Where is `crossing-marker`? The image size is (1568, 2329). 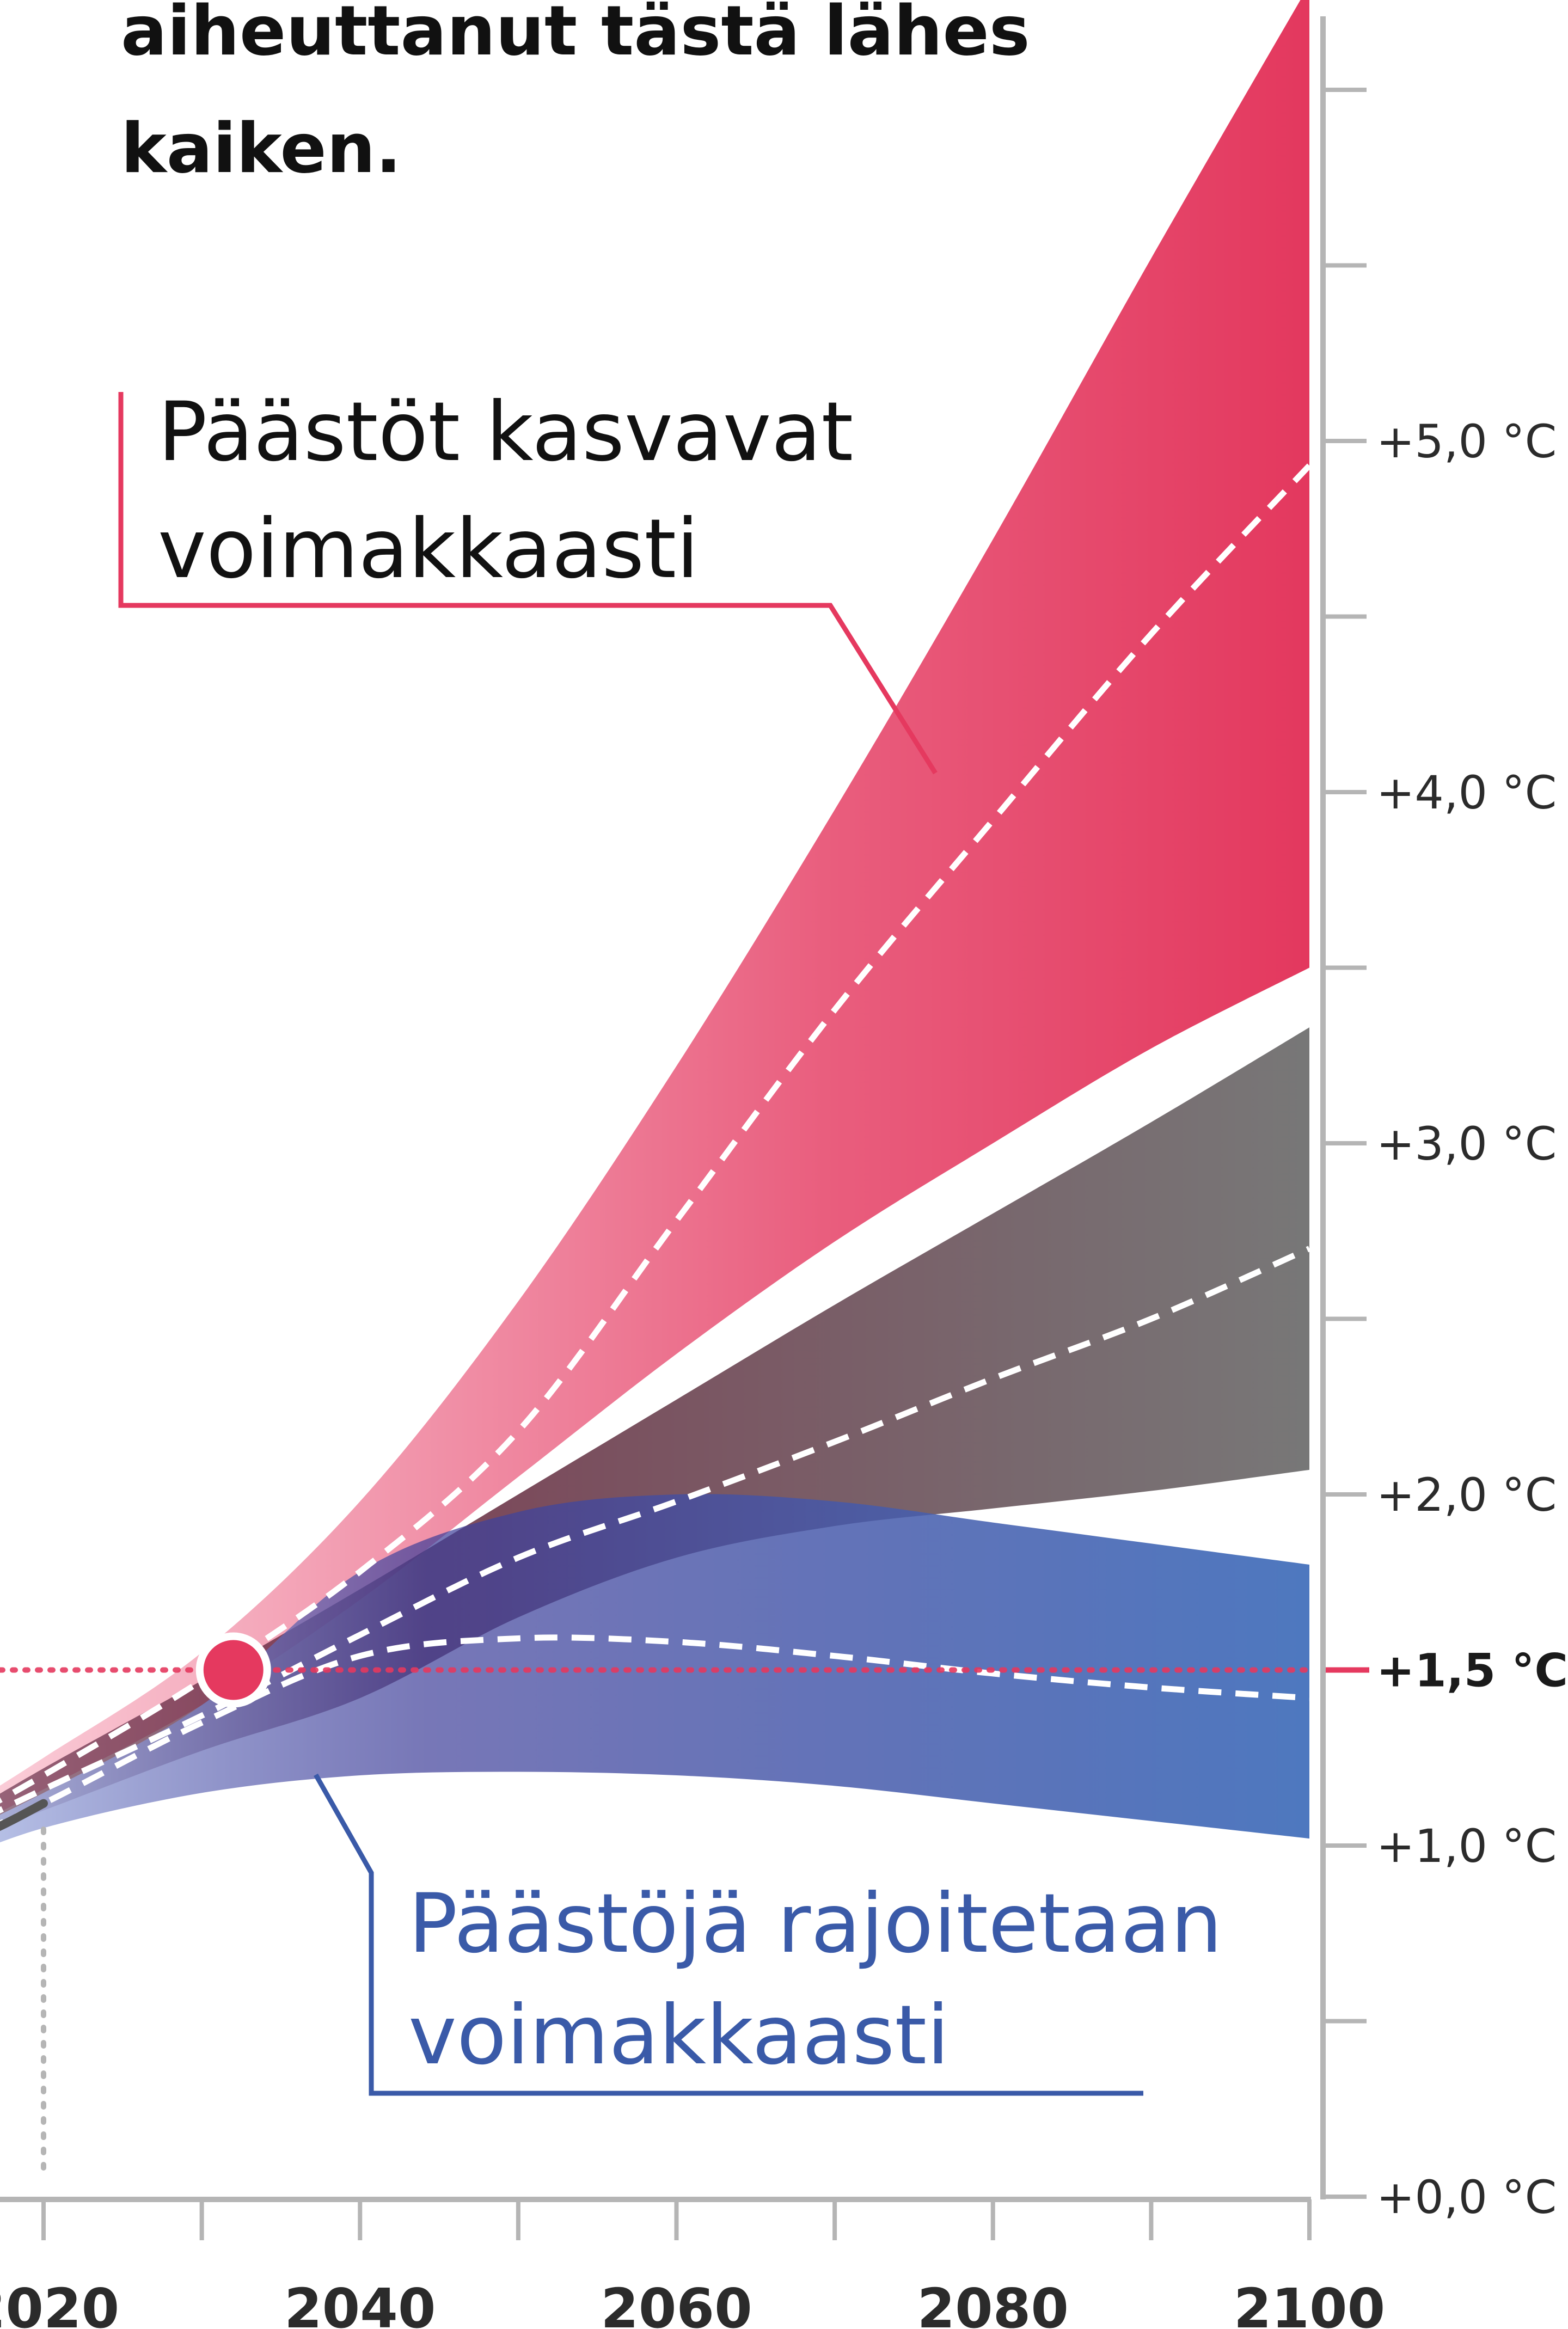 crossing-marker is located at coordinates (233, 1670).